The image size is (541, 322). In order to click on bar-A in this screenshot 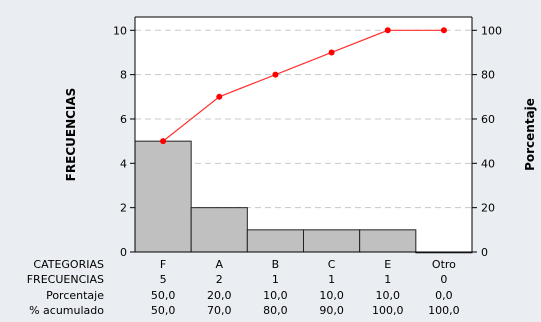, I will do `click(219, 230)`.